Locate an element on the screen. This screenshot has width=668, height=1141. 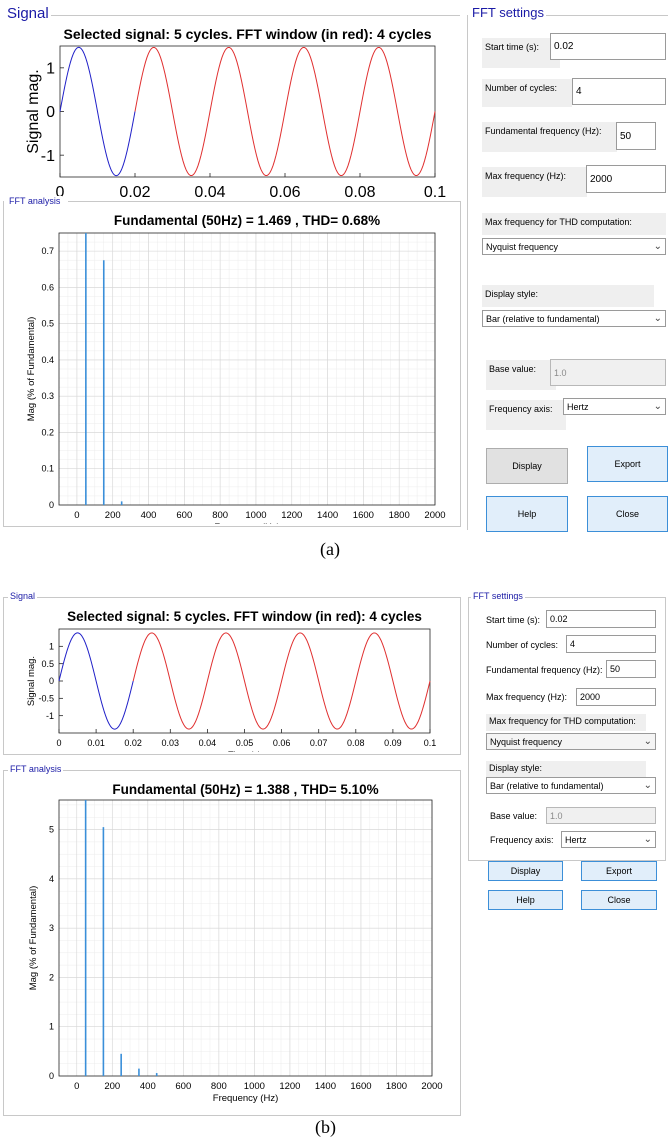
x-tick-label: 1200 is located at coordinates (291, 515).